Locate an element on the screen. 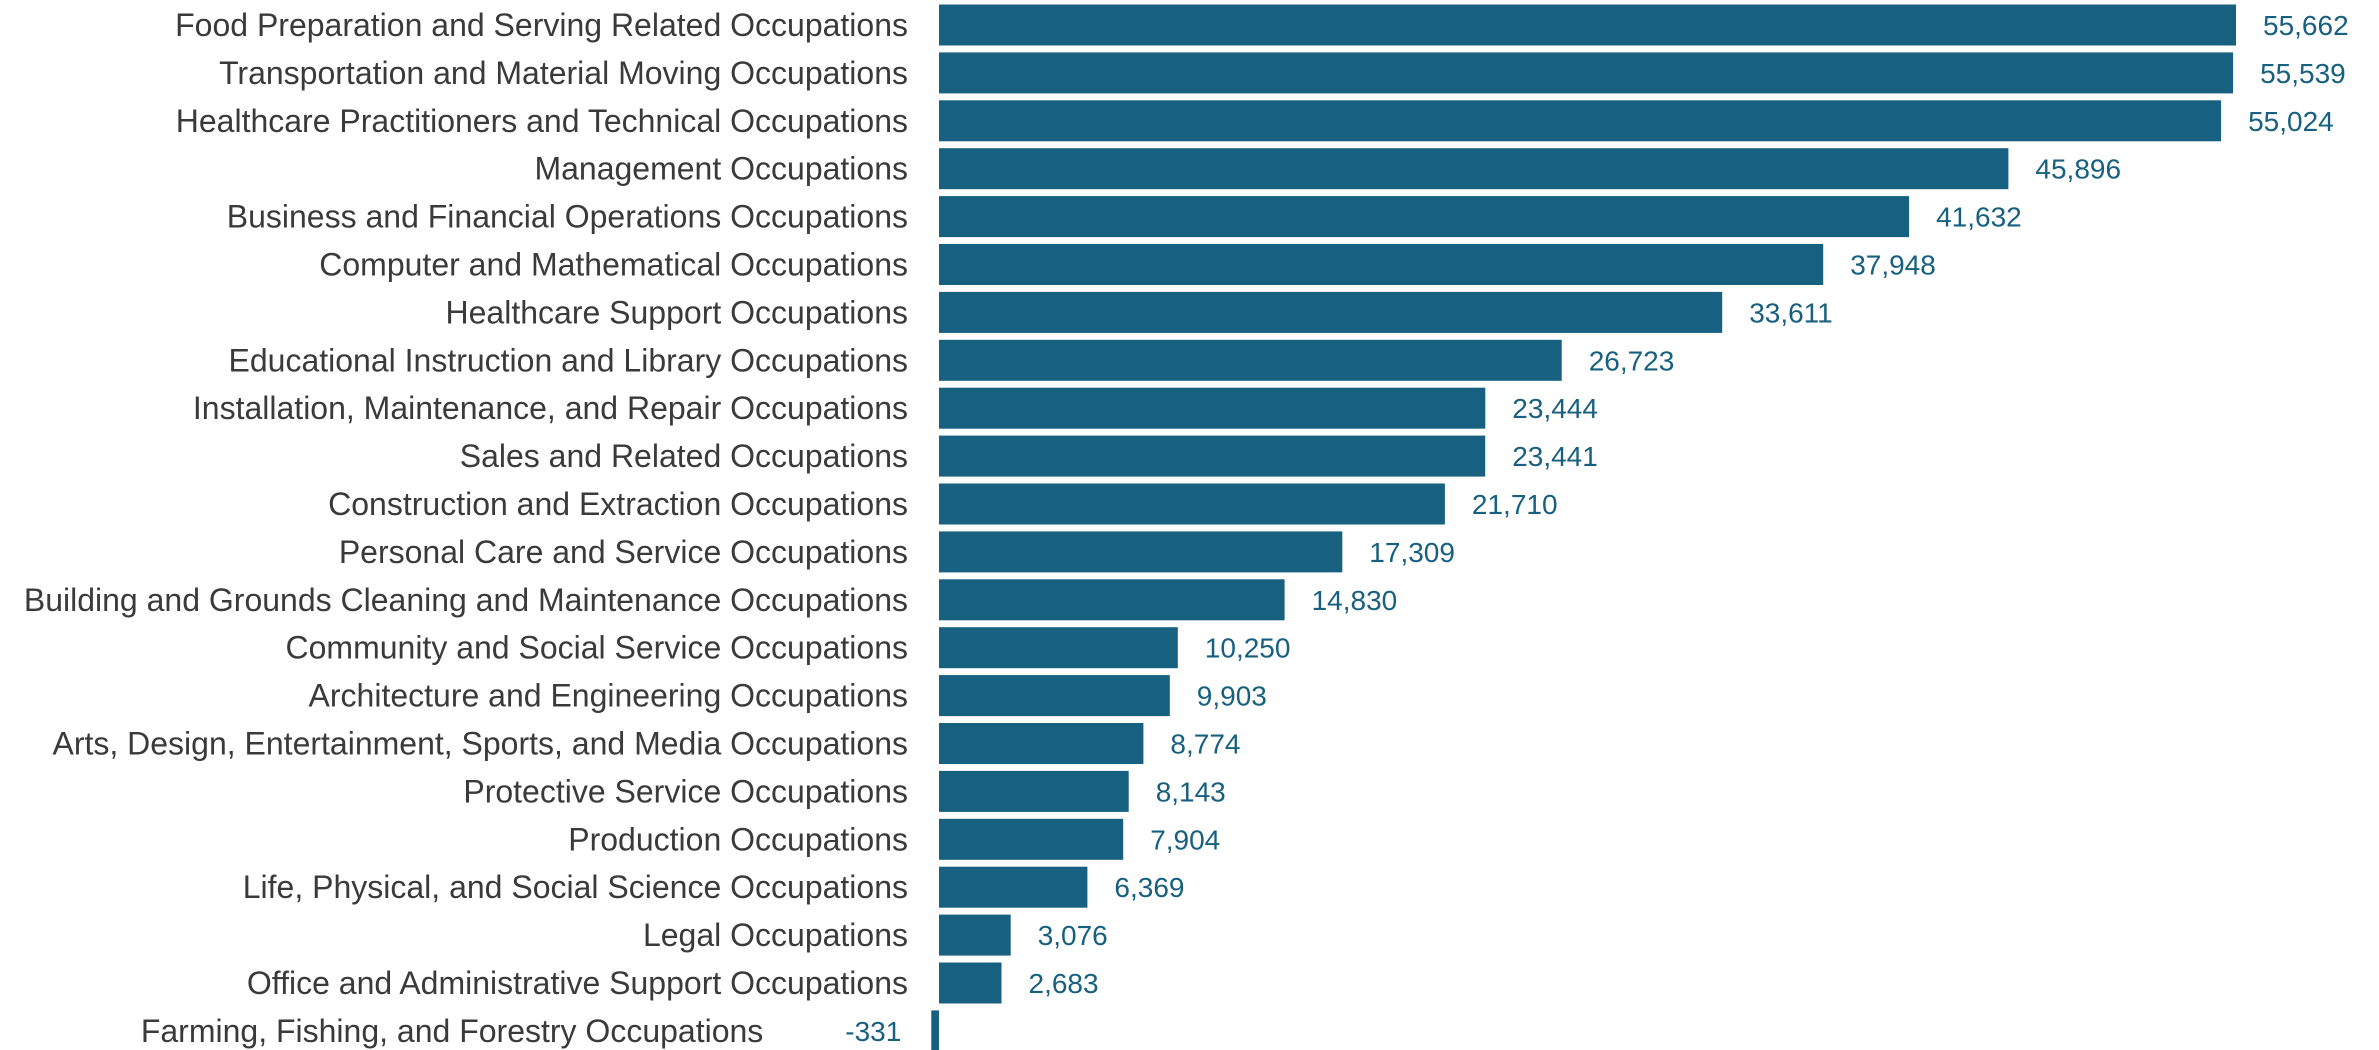 This screenshot has width=2379, height=1050. category-label: Management Occupations is located at coordinates (721, 169).